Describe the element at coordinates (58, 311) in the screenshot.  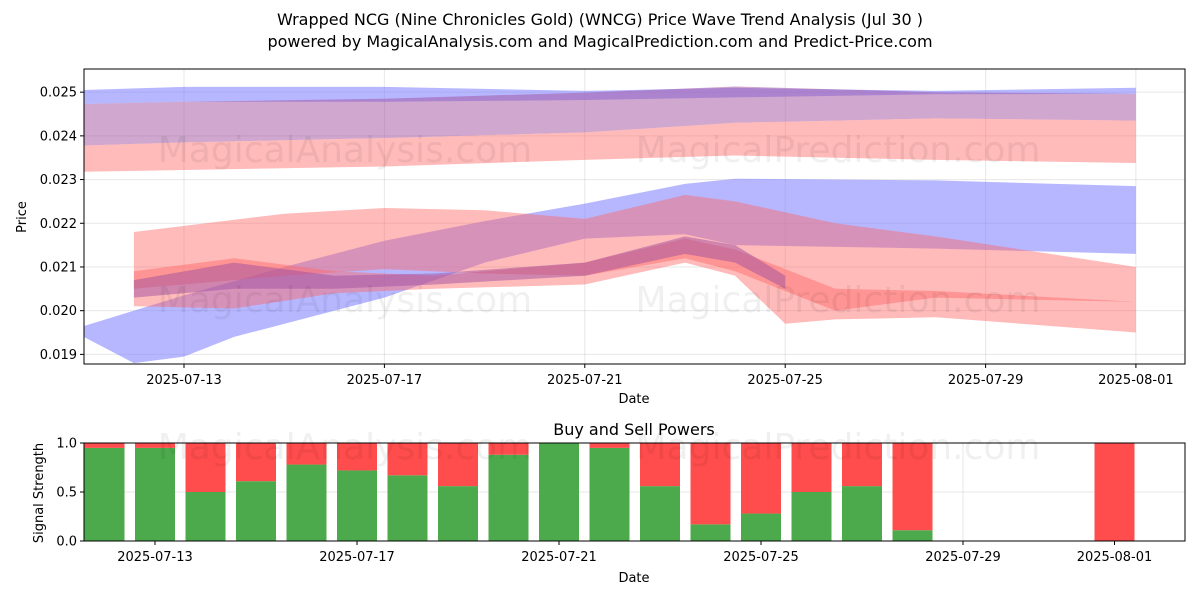
I see `price-y-tick-label: 0.020` at that location.